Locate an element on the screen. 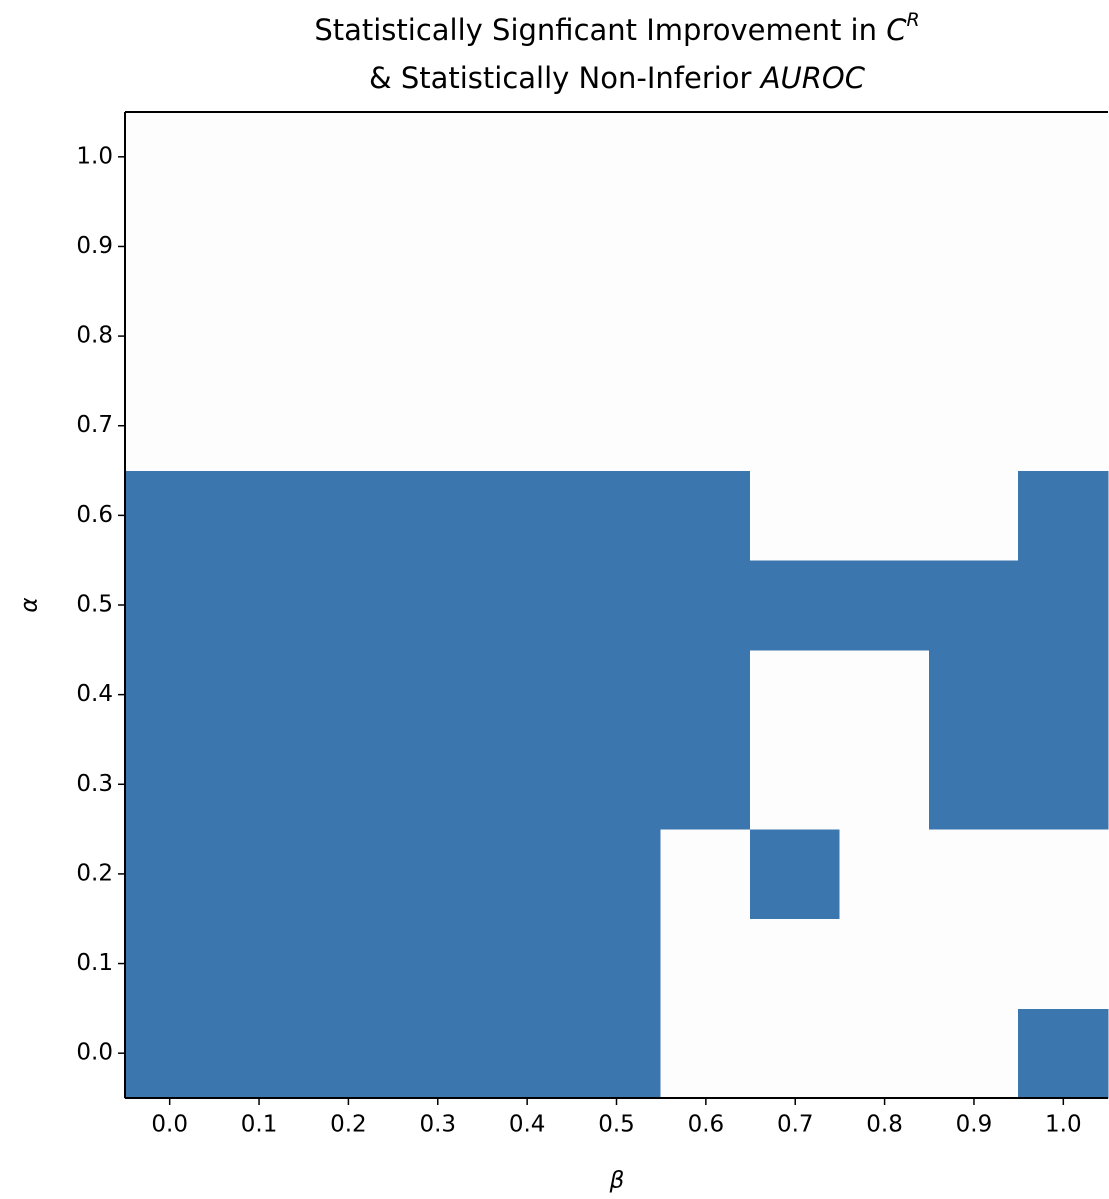 This screenshot has height=1199, width=1109. y-tick-label: 0.0 is located at coordinates (94, 1053).